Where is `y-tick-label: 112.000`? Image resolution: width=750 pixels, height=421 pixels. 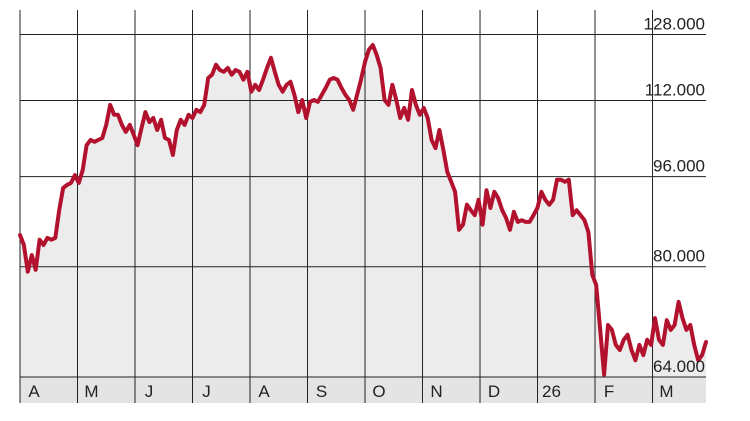
y-tick-label: 112.000 is located at coordinates (675, 89).